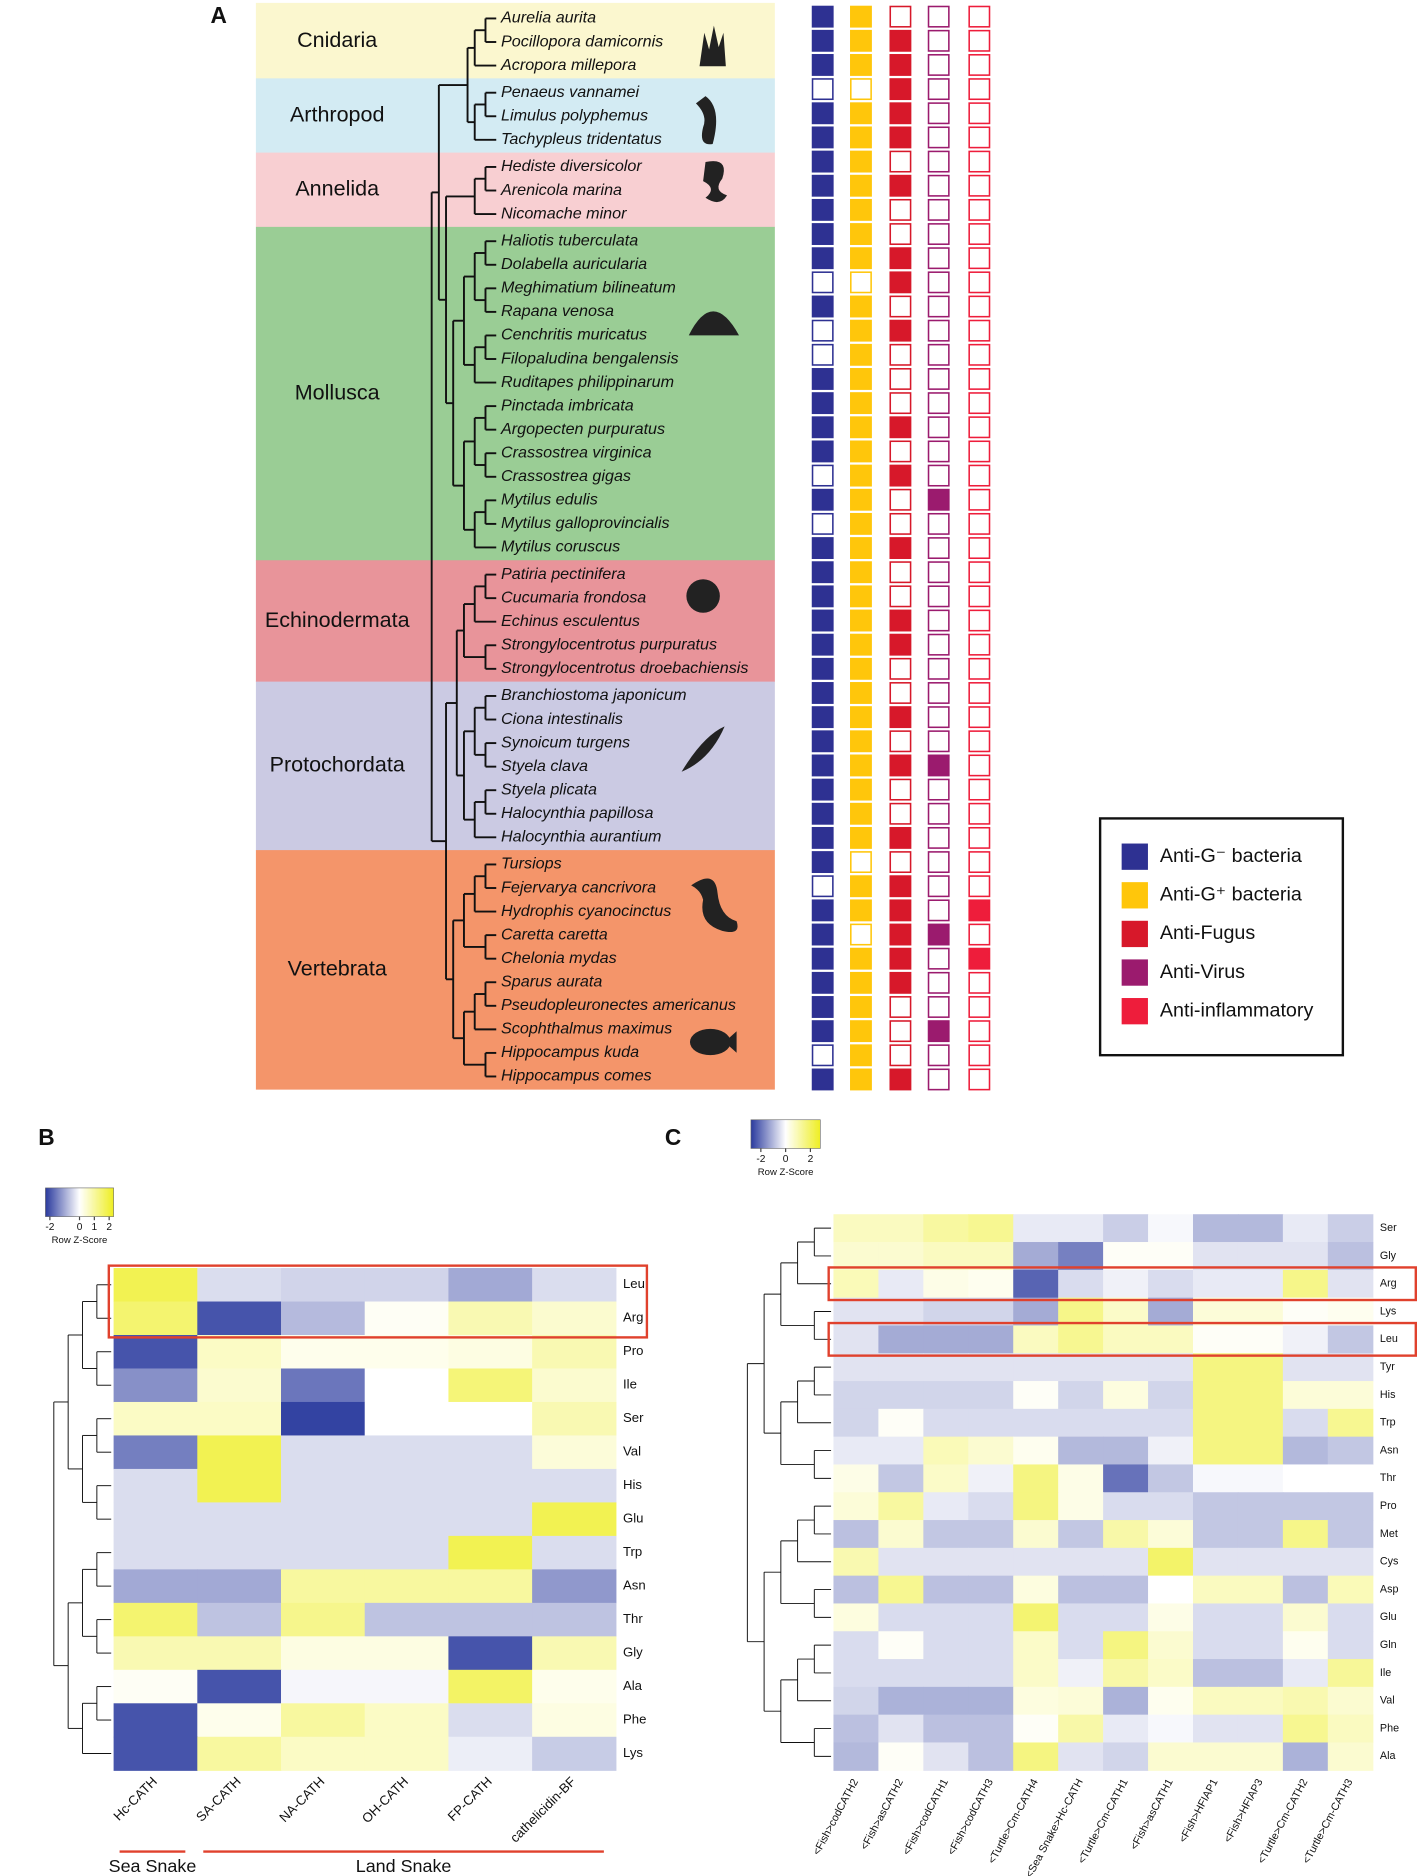 This screenshot has height=1876, width=1417. I want to click on taxon-name: Cnidaria, so click(337, 40).